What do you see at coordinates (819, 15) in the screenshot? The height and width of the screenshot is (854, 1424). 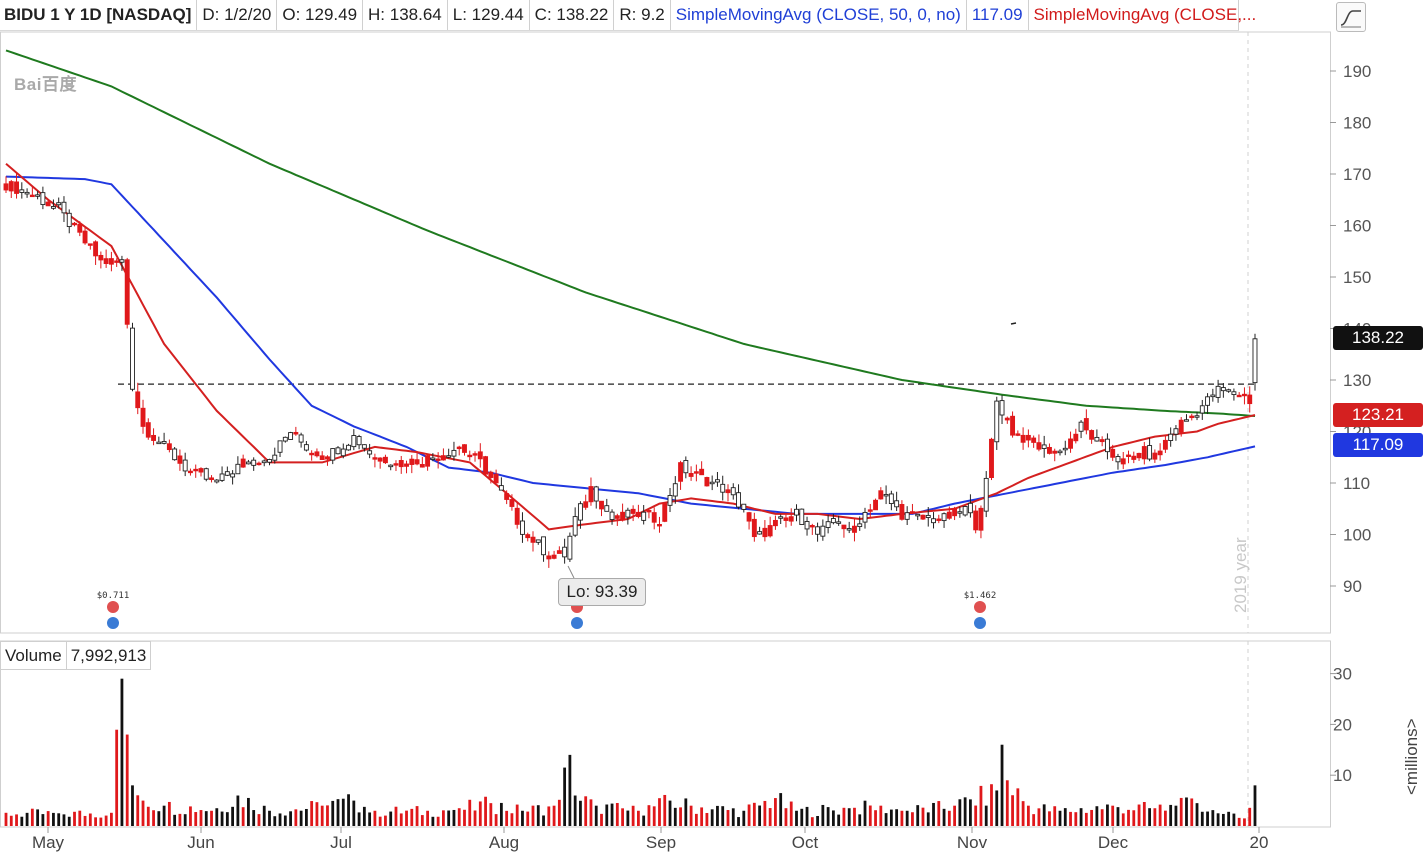 I see `sma50-study-label: SimpleMovingAvg (CLOSE, 50, 0, no)` at bounding box center [819, 15].